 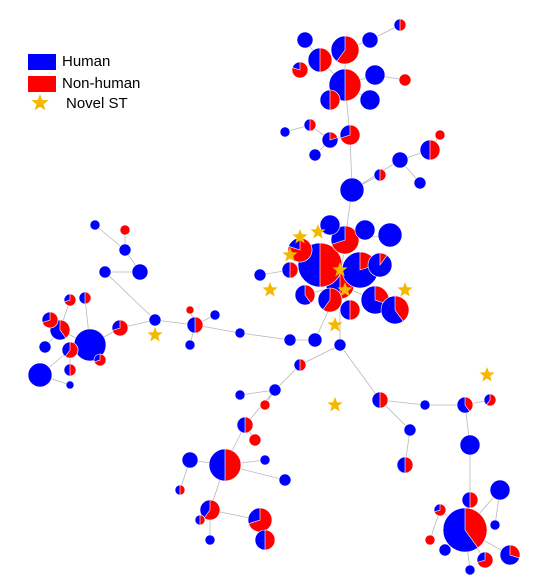 I want to click on legend-label: Novel ST, so click(x=97, y=103).